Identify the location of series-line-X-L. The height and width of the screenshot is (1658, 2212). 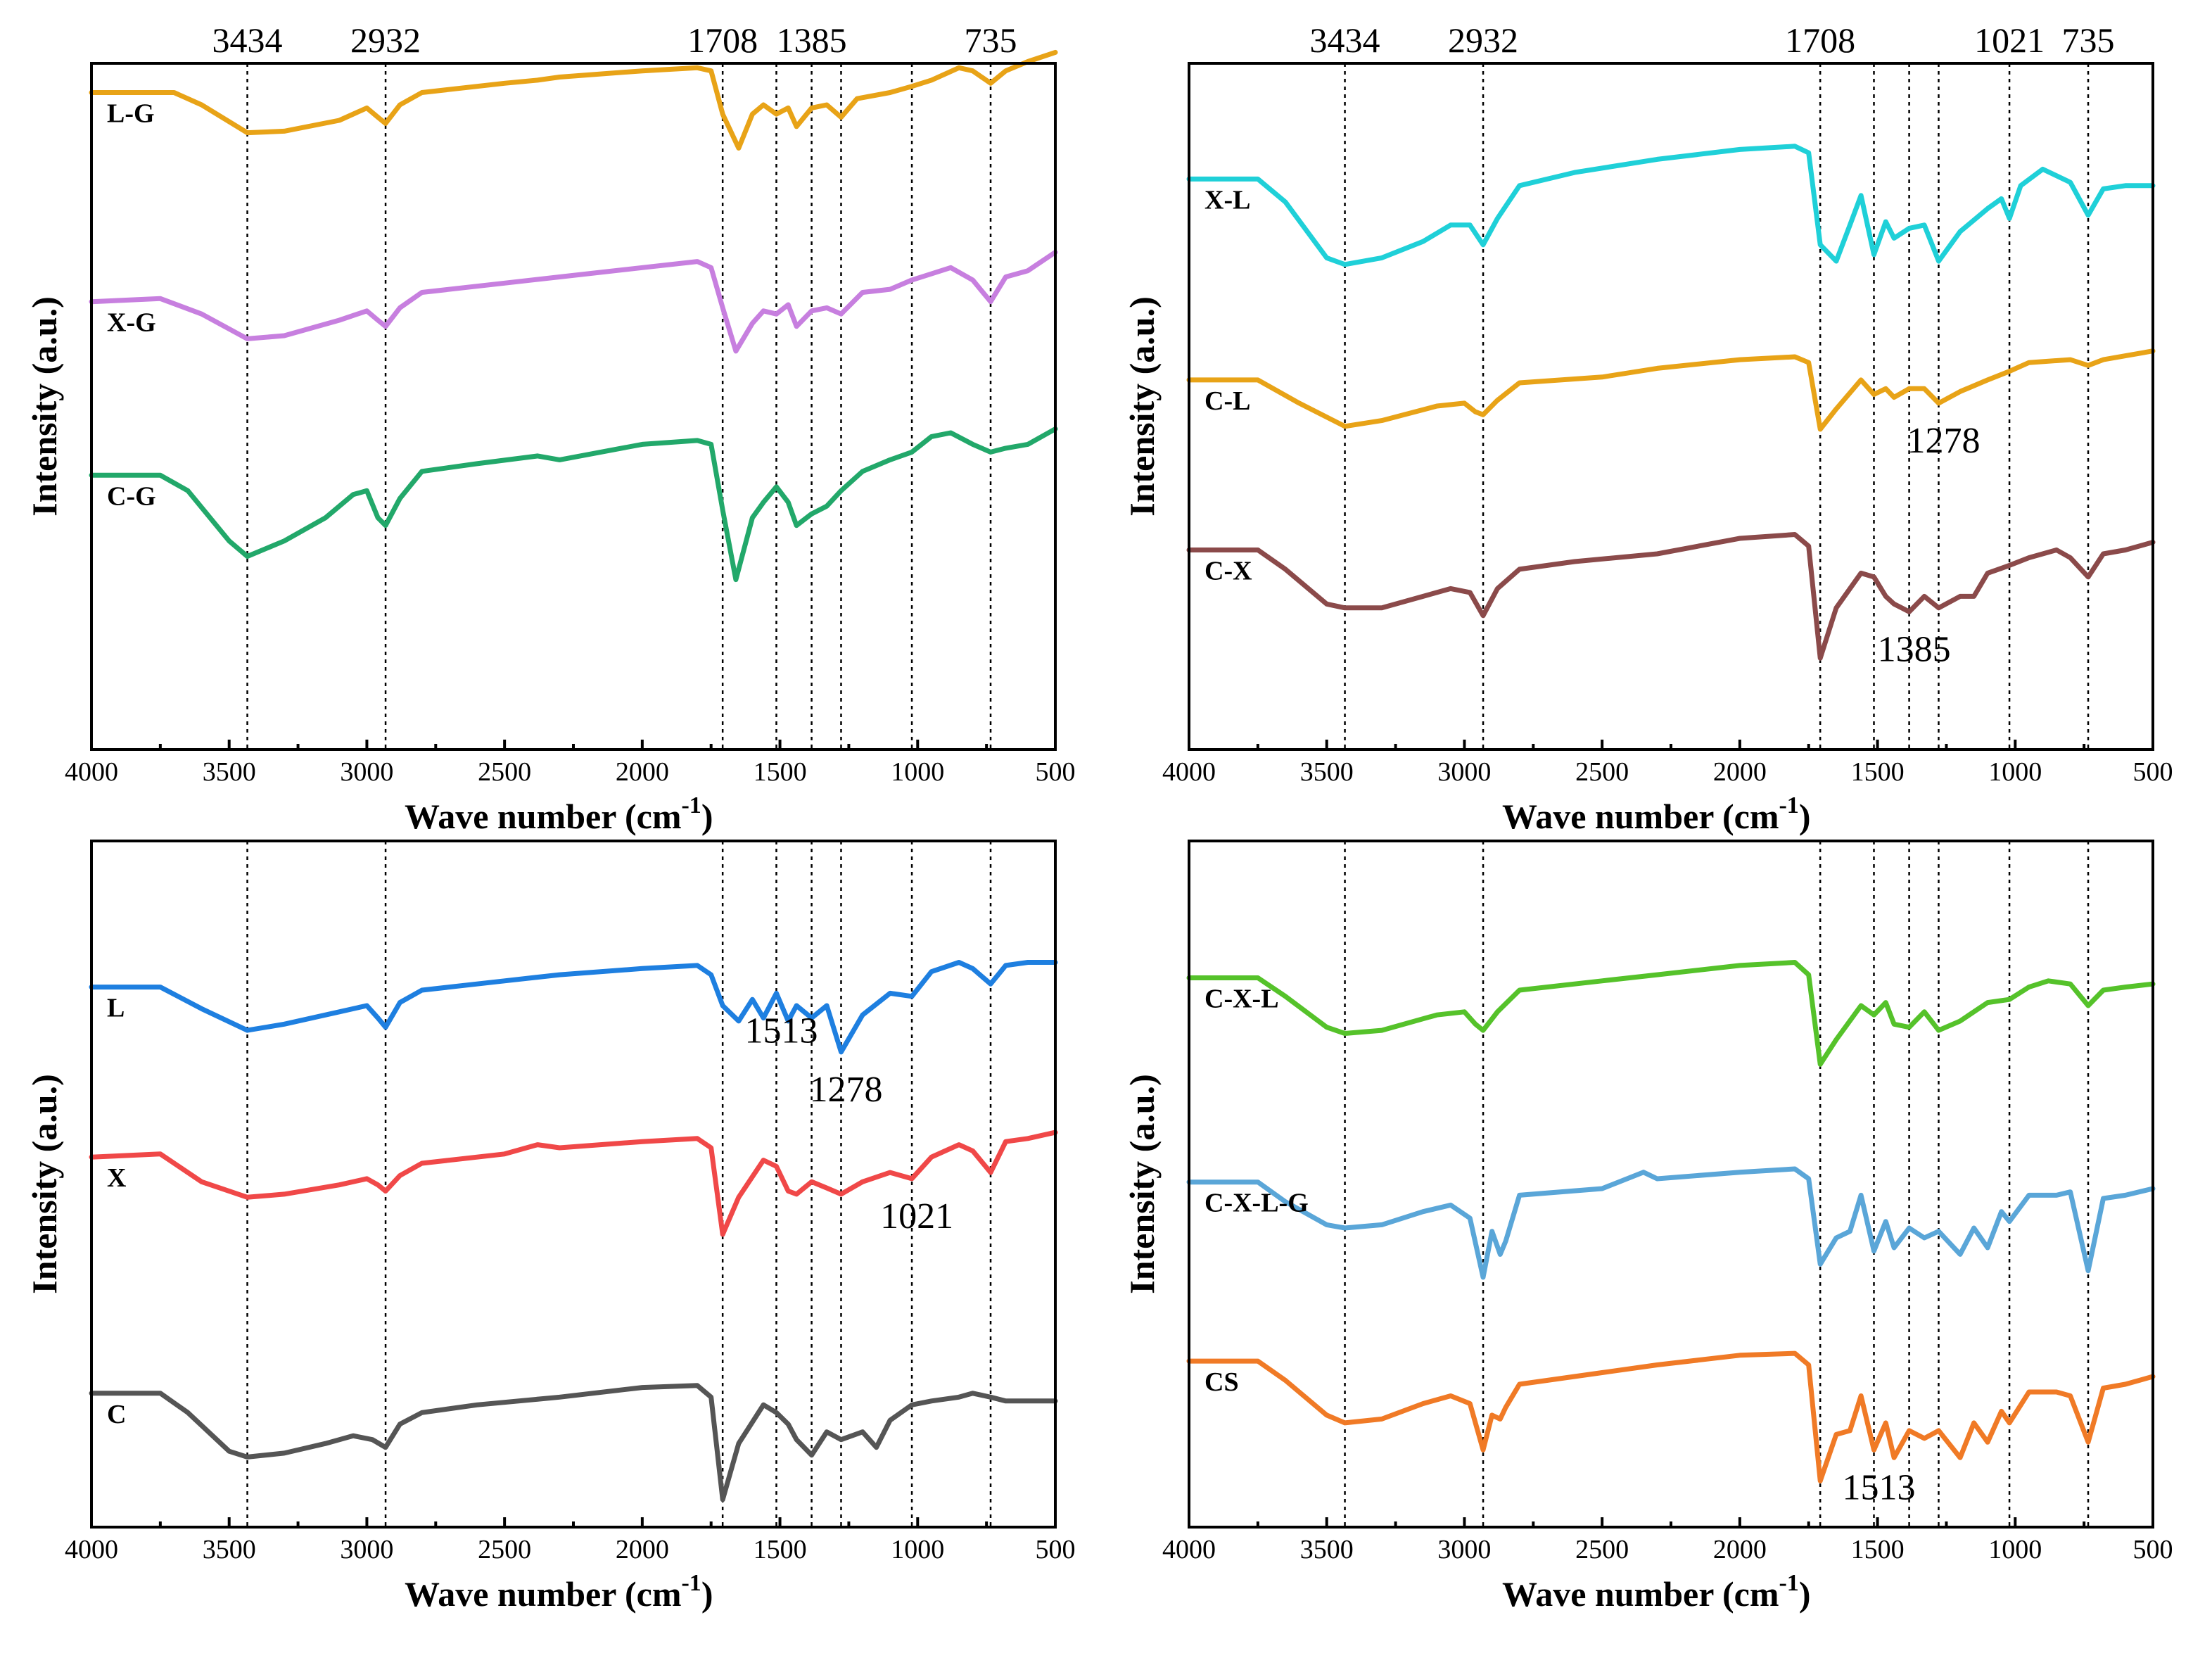
(1671, 205).